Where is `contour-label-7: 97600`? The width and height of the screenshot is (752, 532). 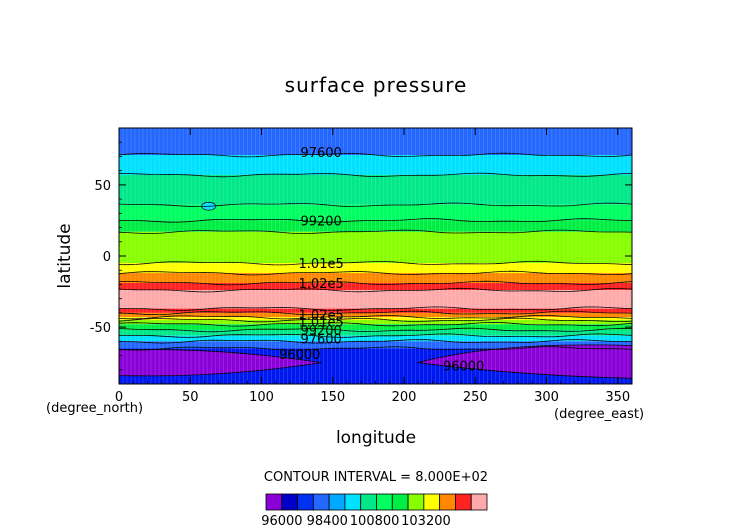
contour-label-7: 97600 is located at coordinates (320, 339).